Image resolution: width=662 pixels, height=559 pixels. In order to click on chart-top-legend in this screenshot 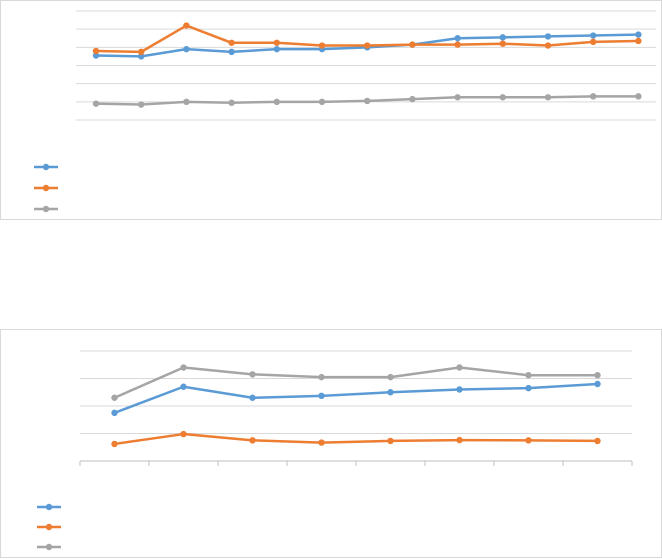, I will do `click(46, 188)`.